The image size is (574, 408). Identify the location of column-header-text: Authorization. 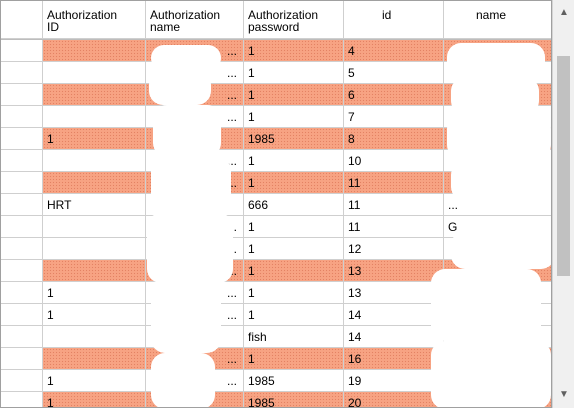
(283, 15).